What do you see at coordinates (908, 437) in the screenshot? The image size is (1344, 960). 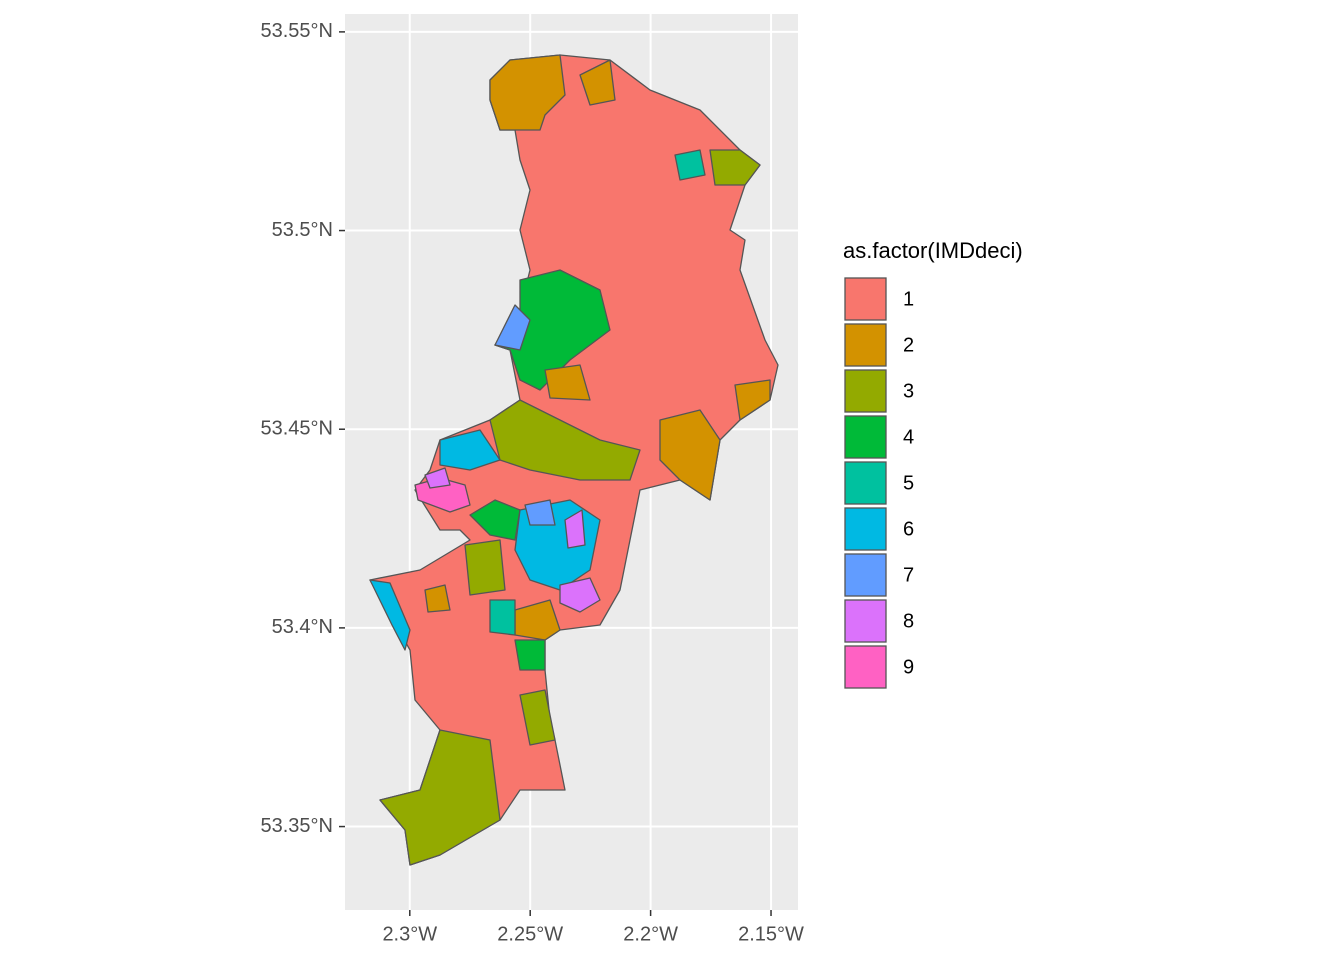 I see `legend-label: 4` at bounding box center [908, 437].